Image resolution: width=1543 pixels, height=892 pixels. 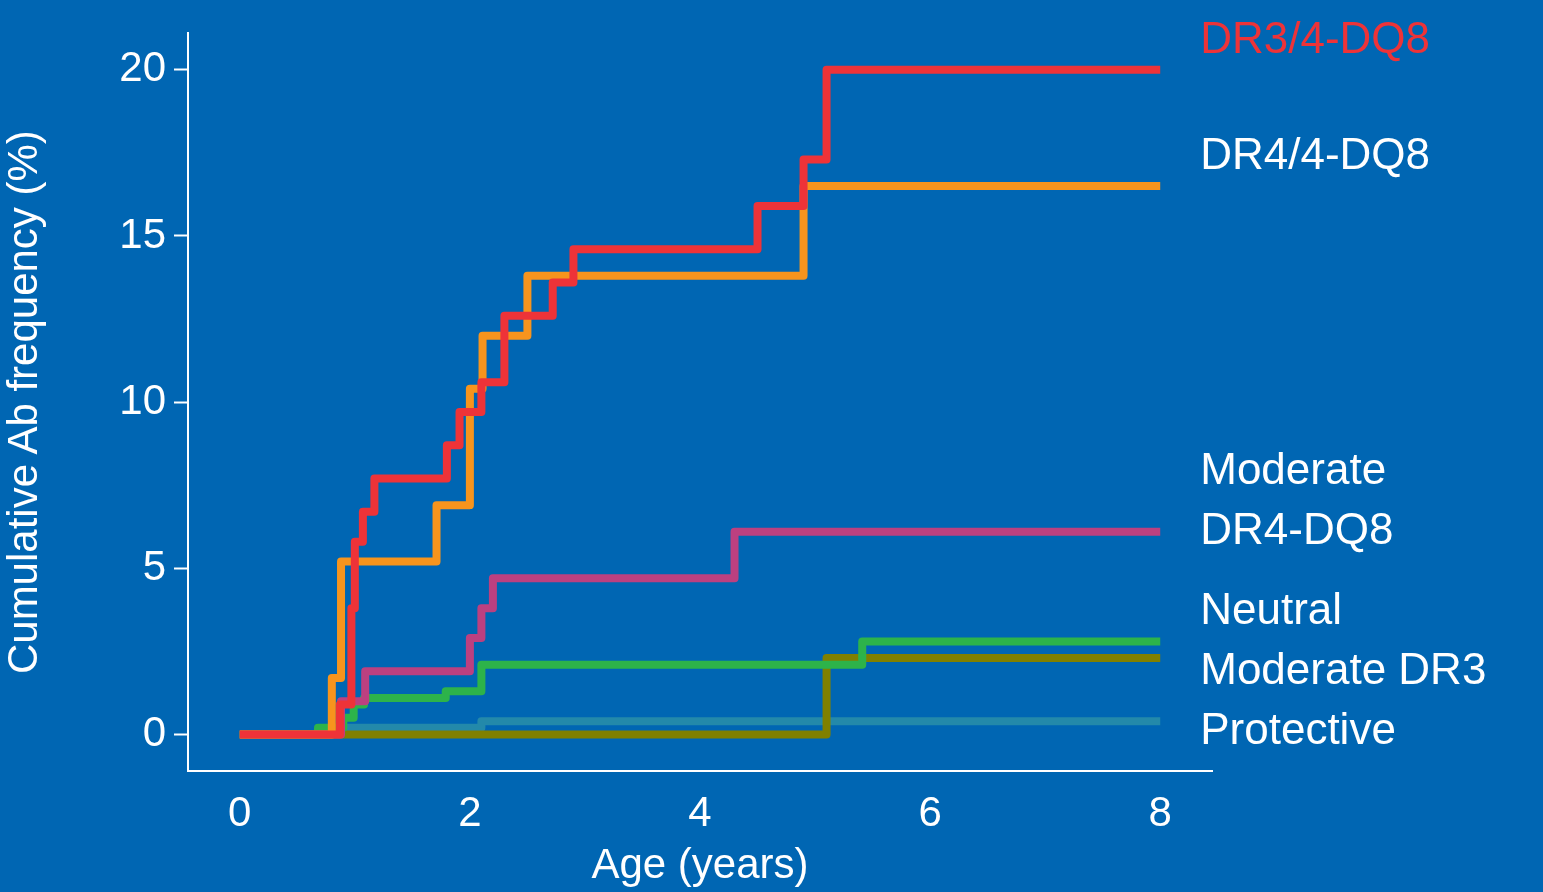 I want to click on x-tick-label: 0, so click(x=240, y=811).